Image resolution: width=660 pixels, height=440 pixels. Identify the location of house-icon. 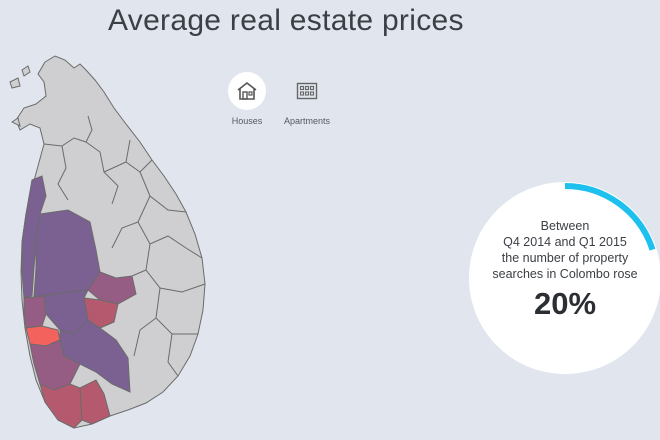
(247, 90).